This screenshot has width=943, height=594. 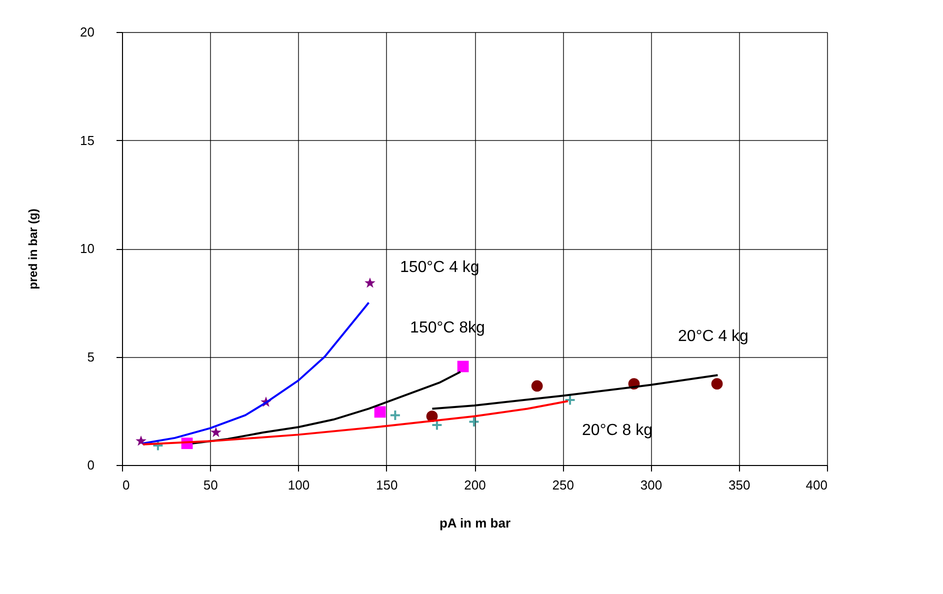 I want to click on y-tick-label: 10, so click(x=87, y=248).